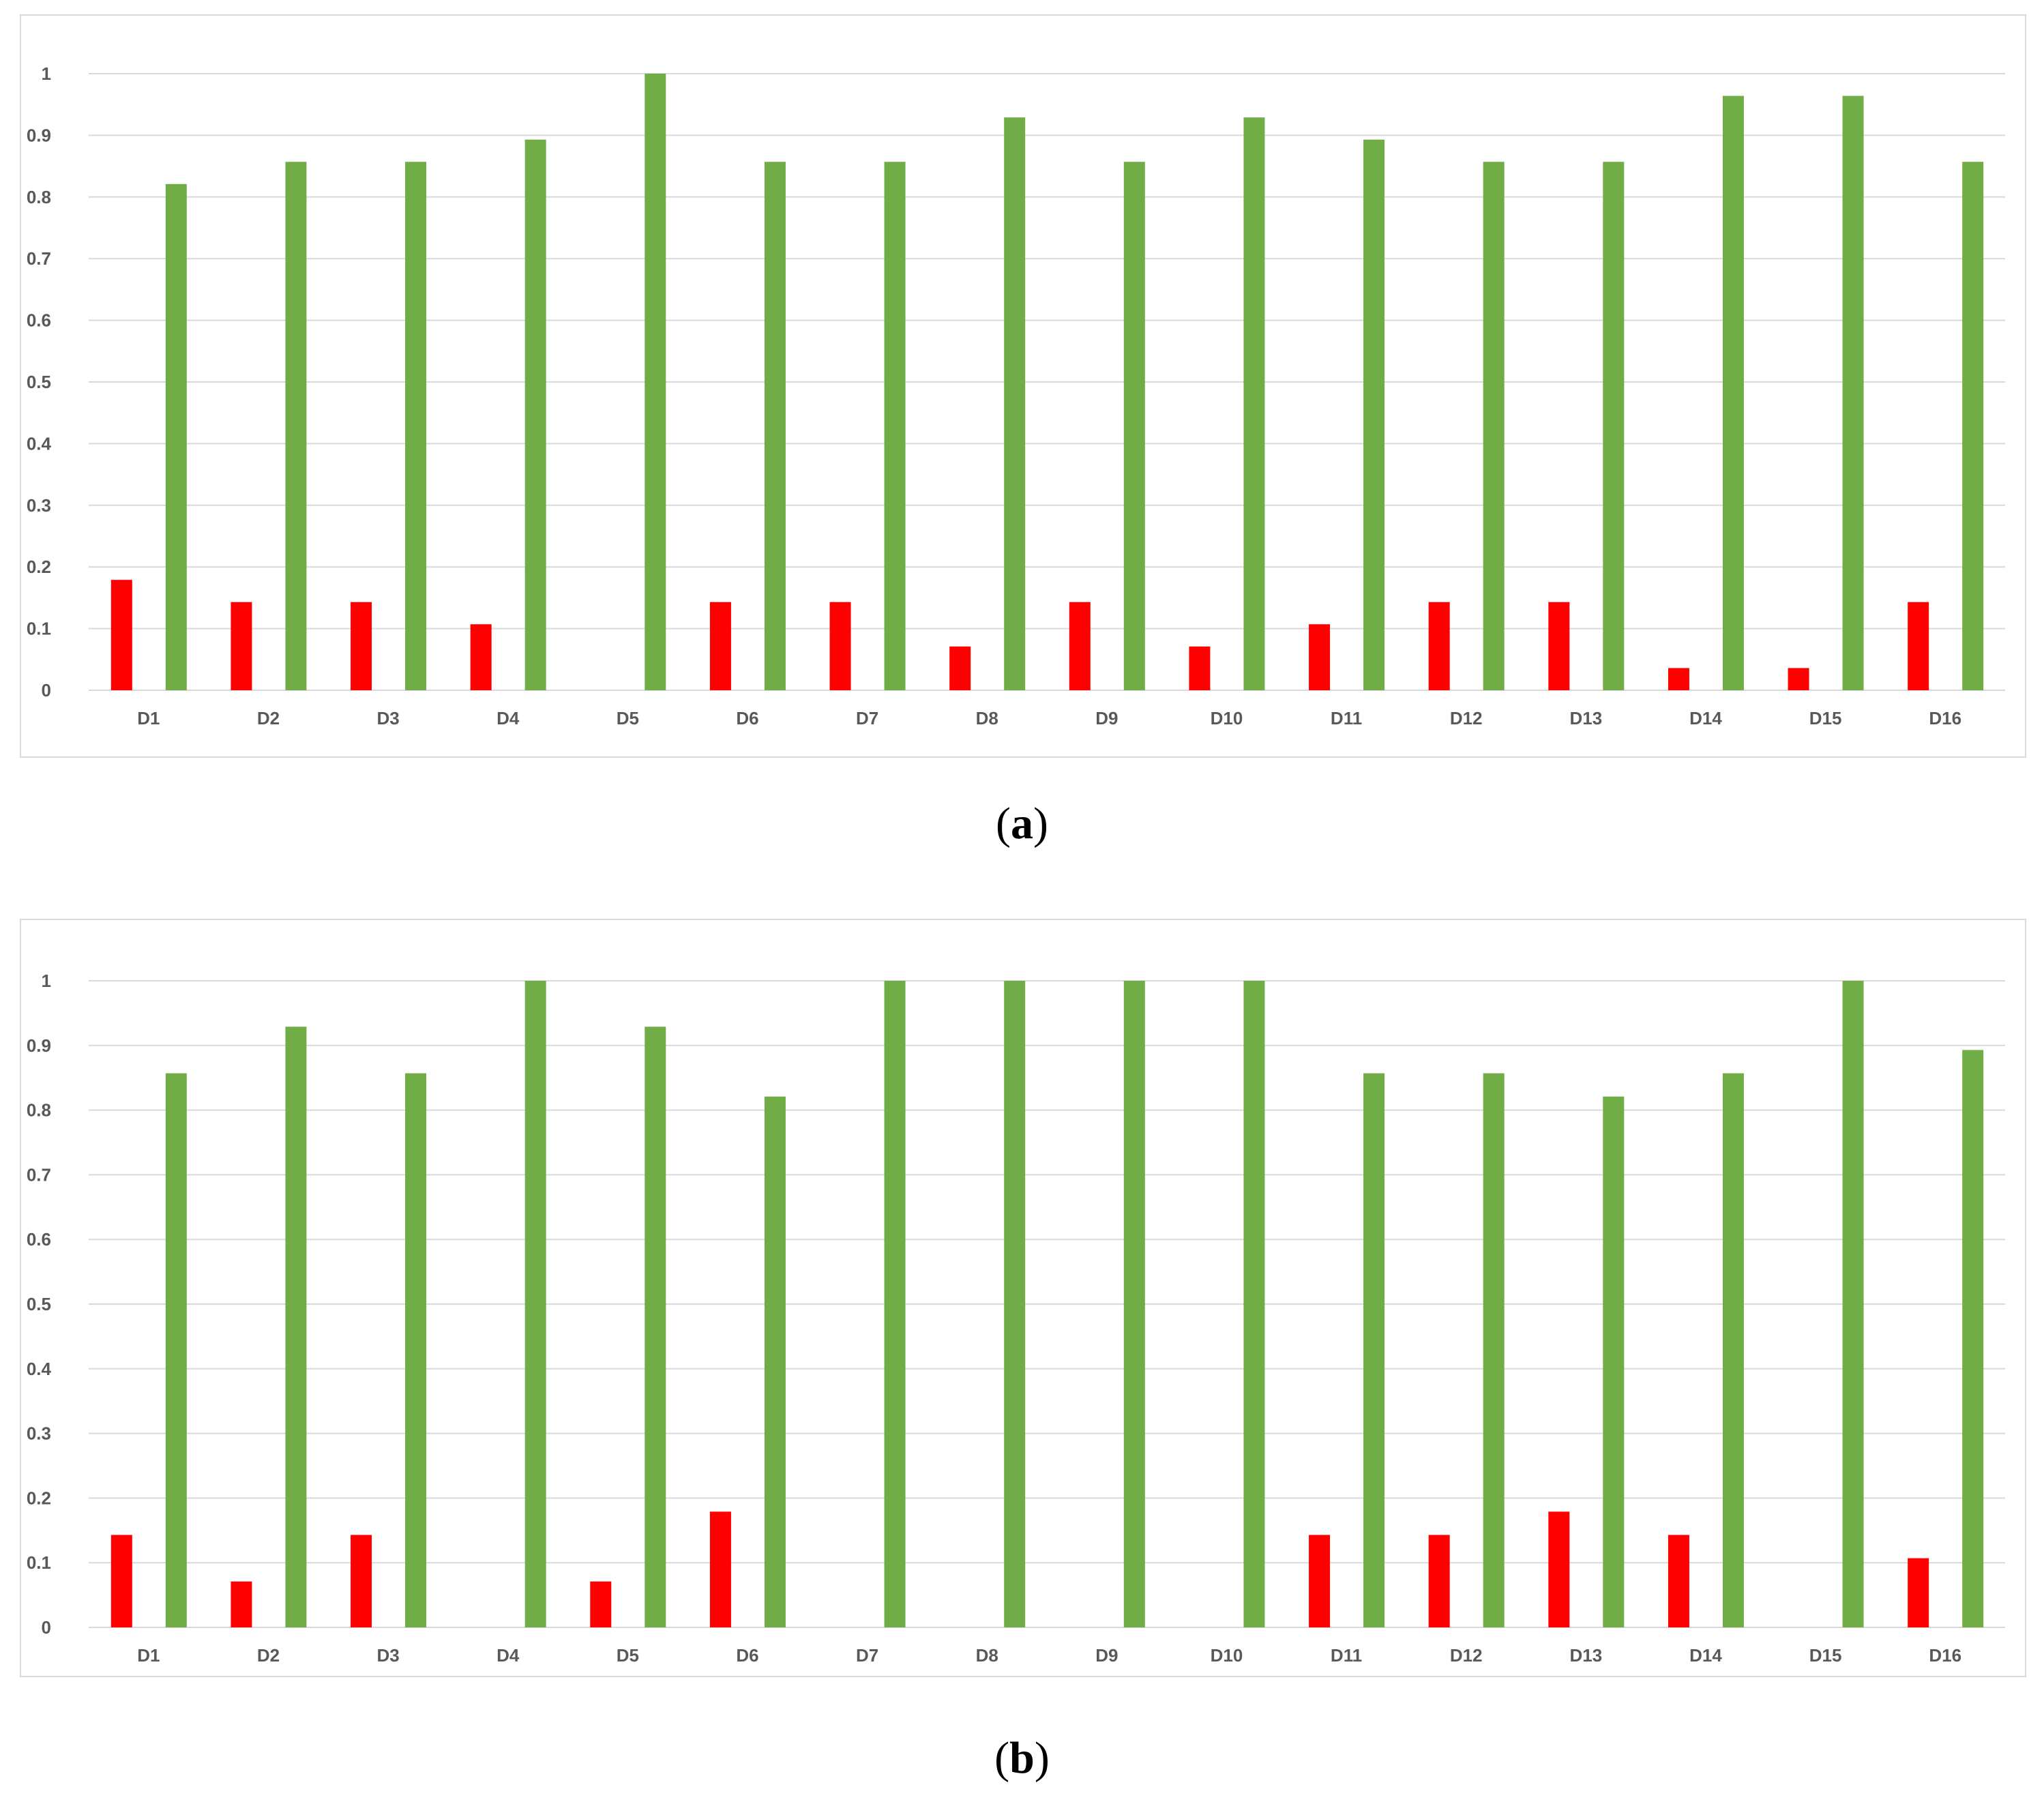 This screenshot has height=1817, width=2044. I want to click on x-tick-label: D13, so click(1585, 1655).